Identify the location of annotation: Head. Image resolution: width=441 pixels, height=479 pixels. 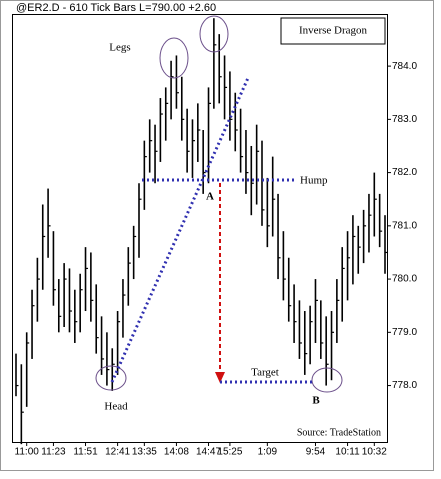
(116, 407).